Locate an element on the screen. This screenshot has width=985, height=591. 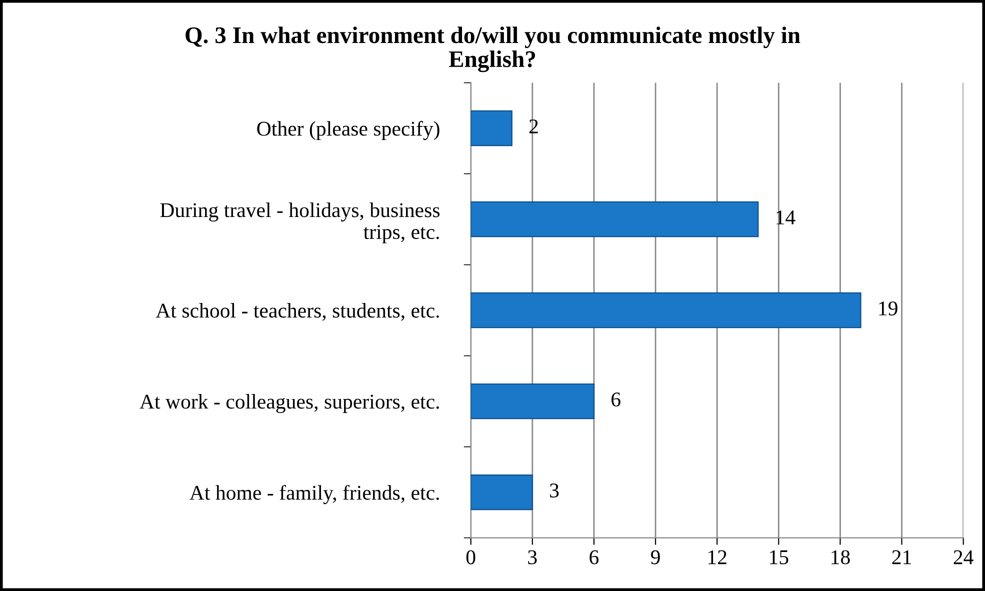
y-tick-label: During travel - holidays, business trips, etc. is located at coordinates (300, 223).